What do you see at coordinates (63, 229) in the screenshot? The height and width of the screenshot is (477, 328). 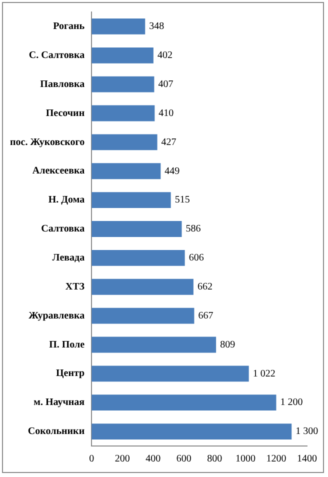 I see `y-tick-label: Салтовка` at bounding box center [63, 229].